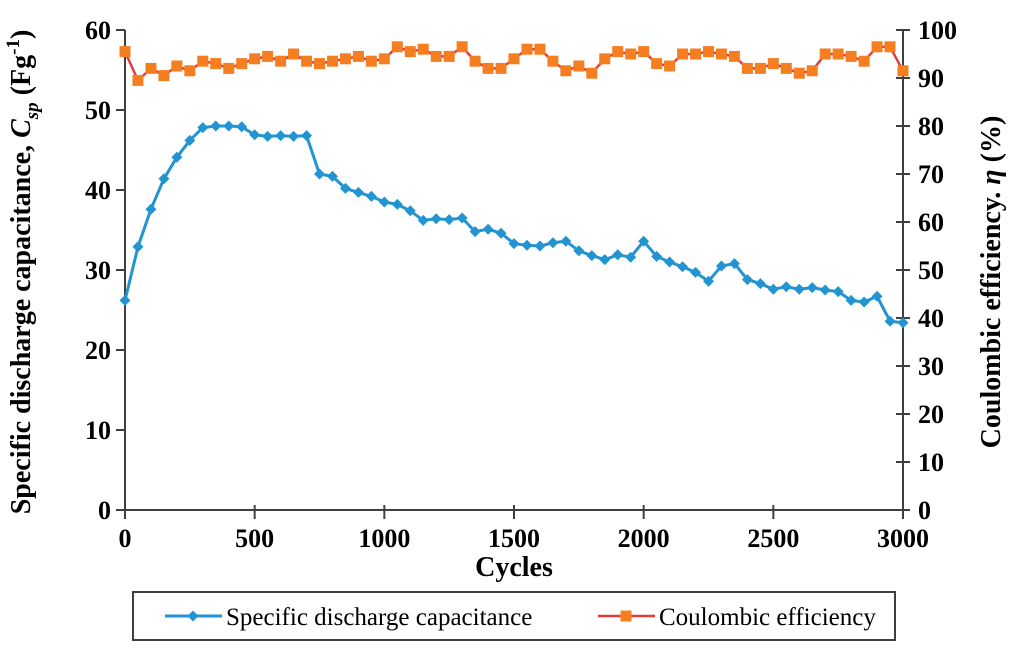 The width and height of the screenshot is (1024, 657). What do you see at coordinates (98, 190) in the screenshot?
I see `y-left-tick-label: 40` at bounding box center [98, 190].